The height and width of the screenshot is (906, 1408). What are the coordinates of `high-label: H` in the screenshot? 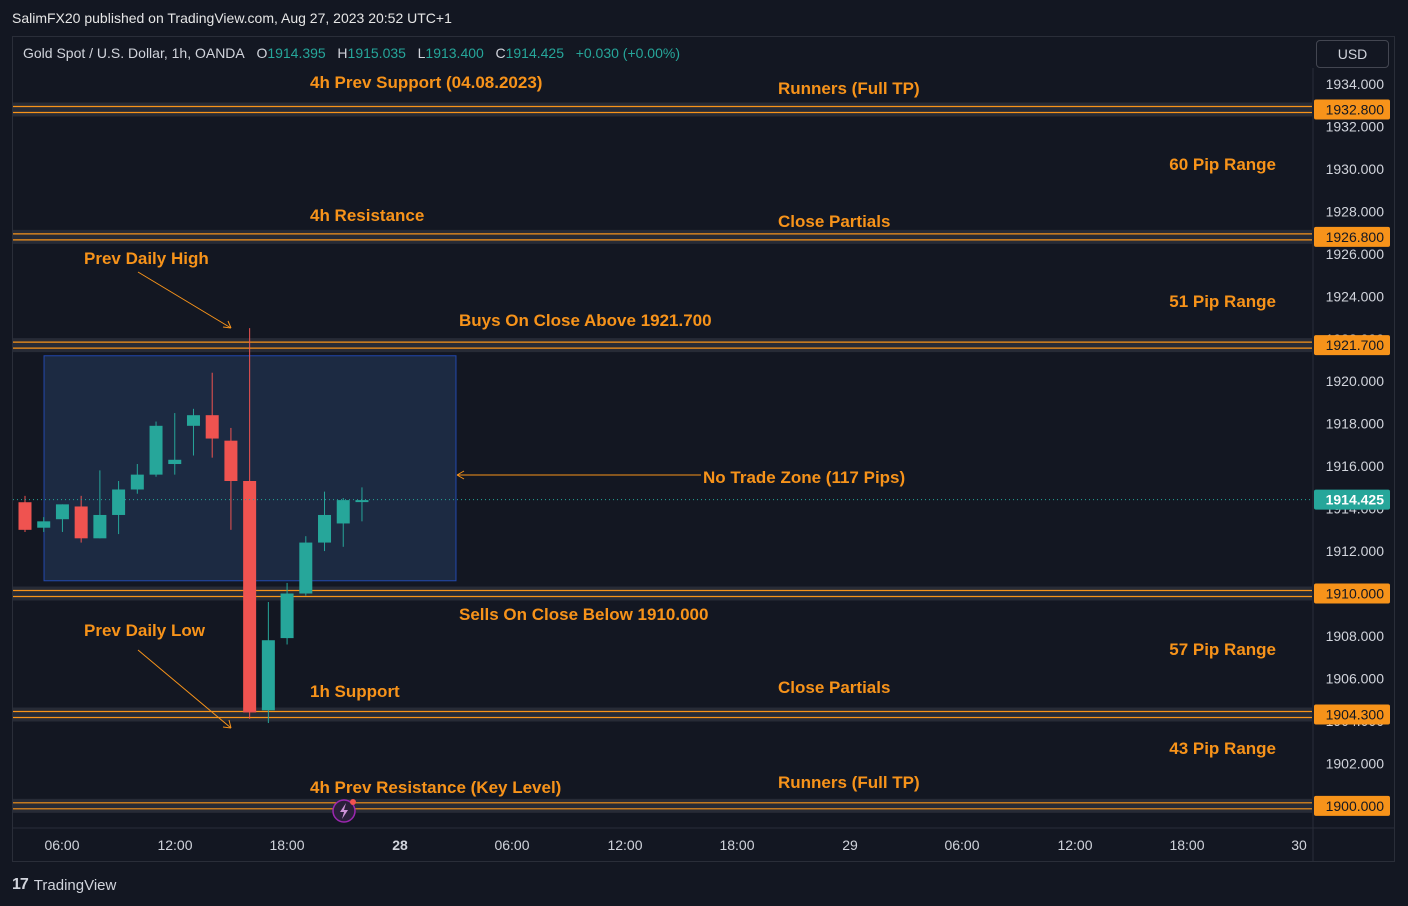 It's located at (342, 53).